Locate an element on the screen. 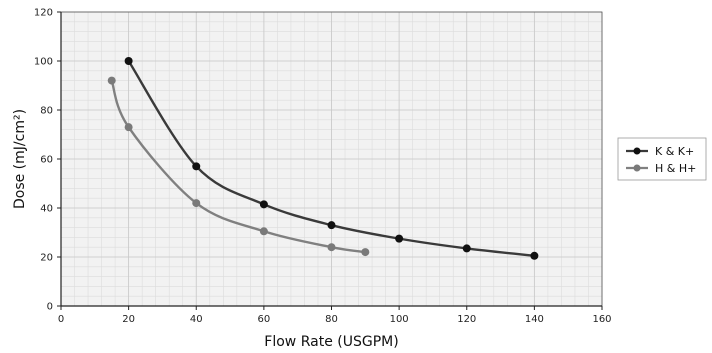 The width and height of the screenshot is (712, 353). x-tick-label: 80 is located at coordinates (331, 319).